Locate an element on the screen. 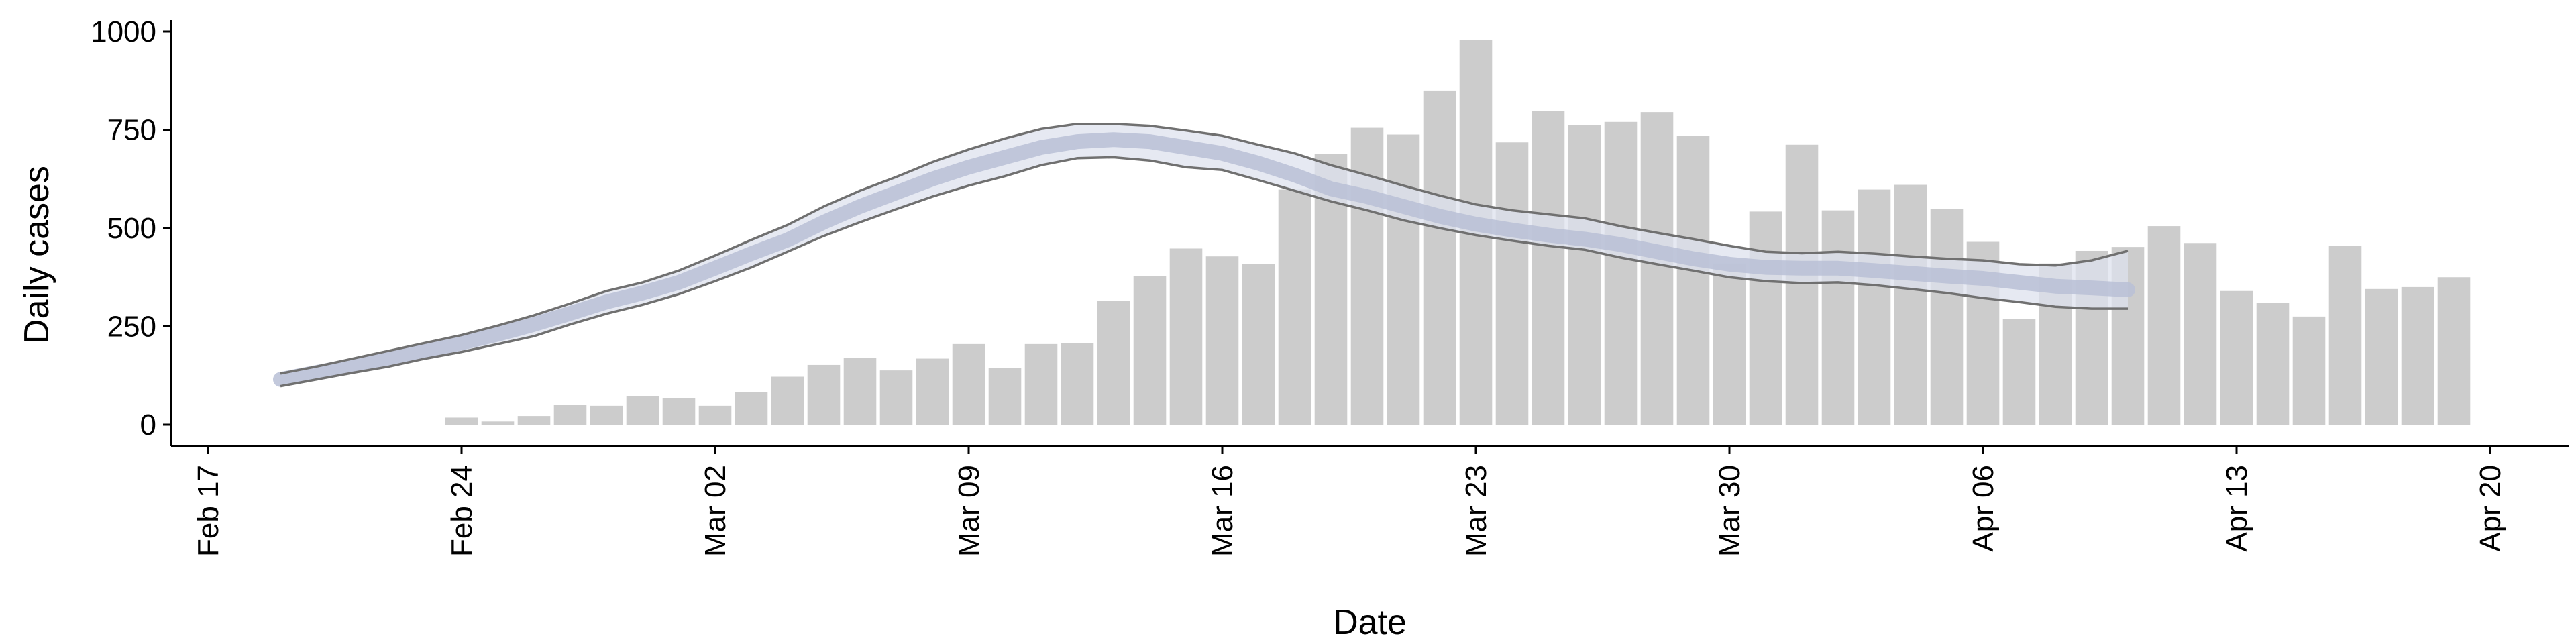 The image size is (2576, 644). x-tick-label-2020-04-06: Apr 06 is located at coordinates (1983, 508).